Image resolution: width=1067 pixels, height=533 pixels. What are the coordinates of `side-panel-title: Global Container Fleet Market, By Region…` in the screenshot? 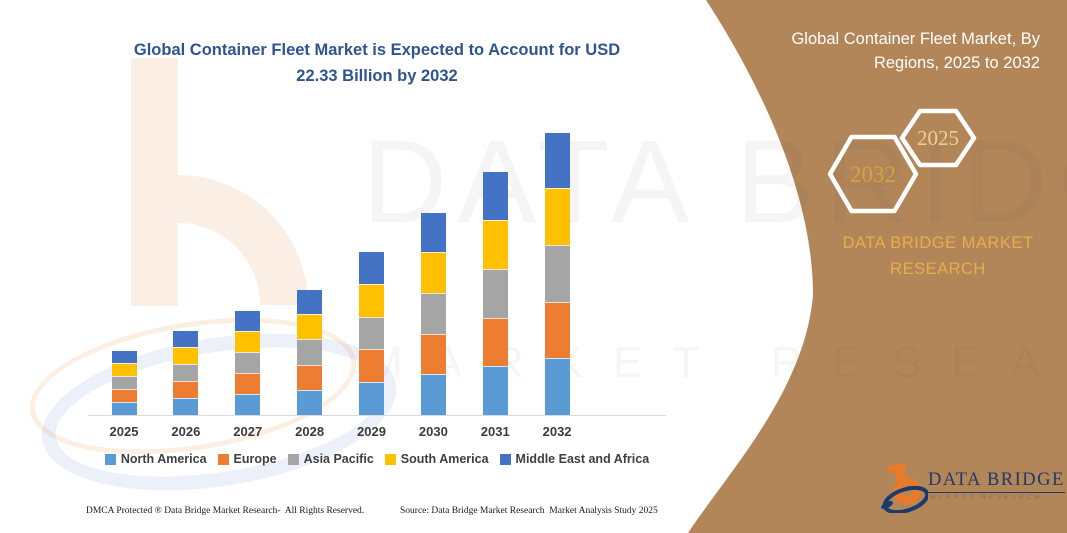 It's located at (880, 52).